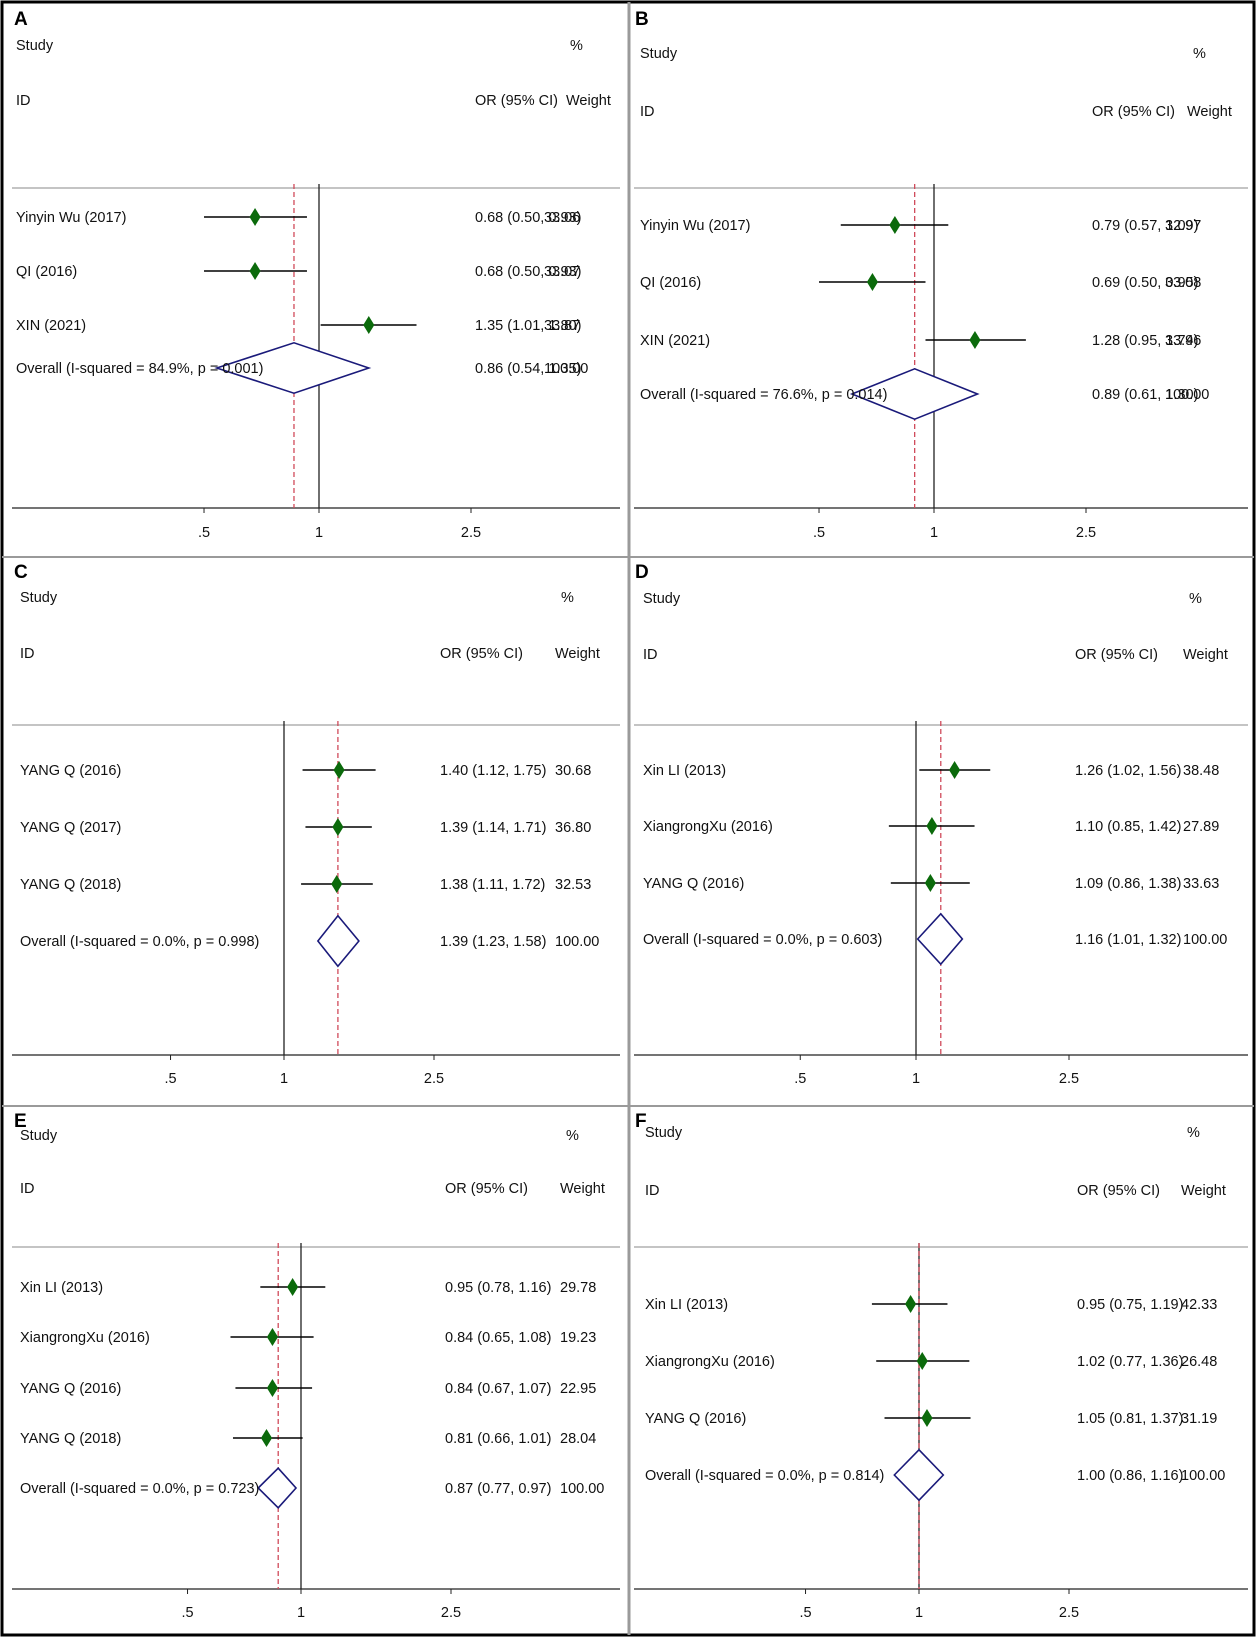  What do you see at coordinates (1145, 283) in the screenshot?
I see `study-or-ci-text: 0.69 (0.50, 0.95)` at bounding box center [1145, 283].